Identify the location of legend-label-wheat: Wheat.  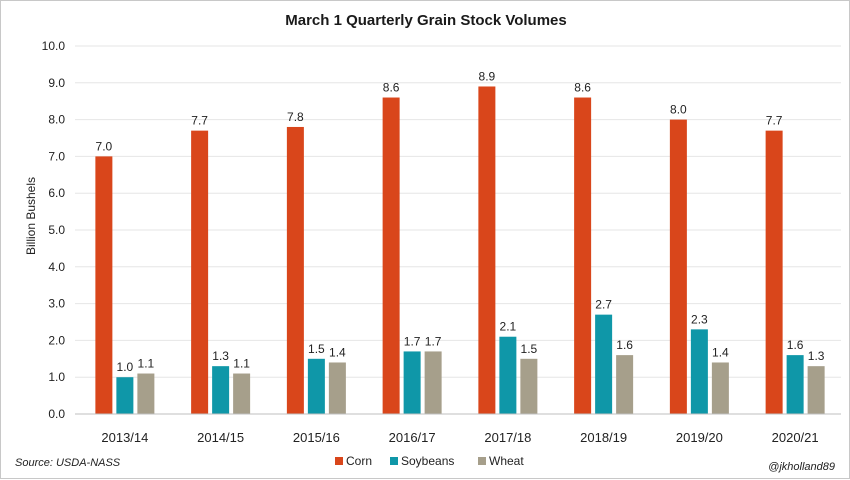
(506, 461).